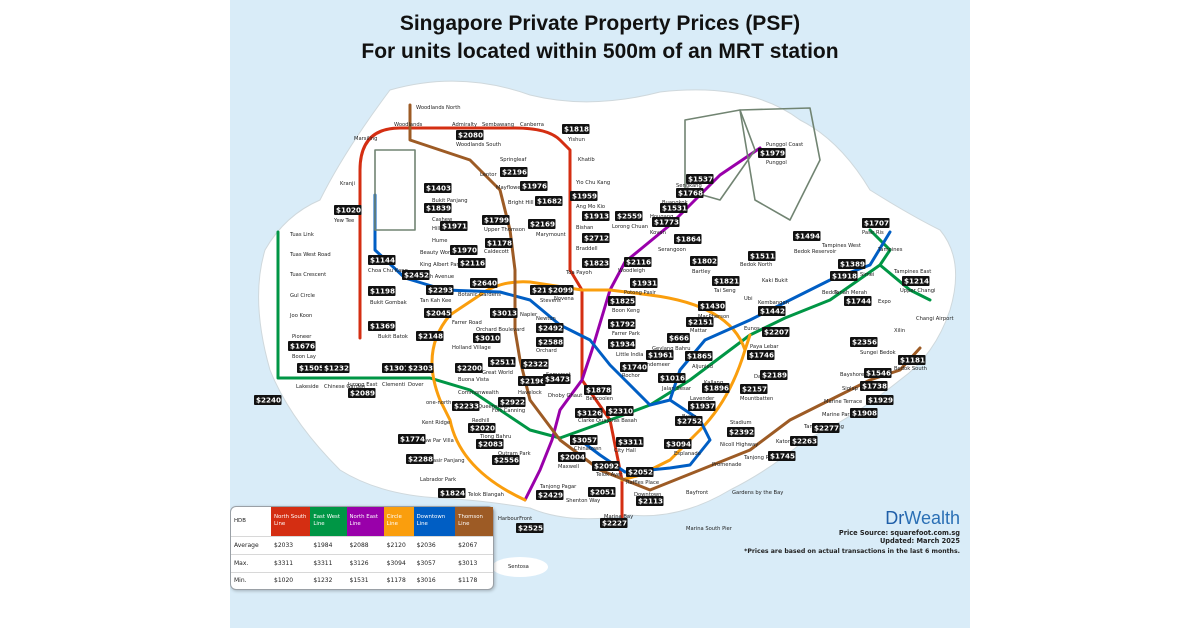 The image size is (1200, 628). What do you see at coordinates (251, 545) in the screenshot?
I see `row-label: Average` at bounding box center [251, 545].